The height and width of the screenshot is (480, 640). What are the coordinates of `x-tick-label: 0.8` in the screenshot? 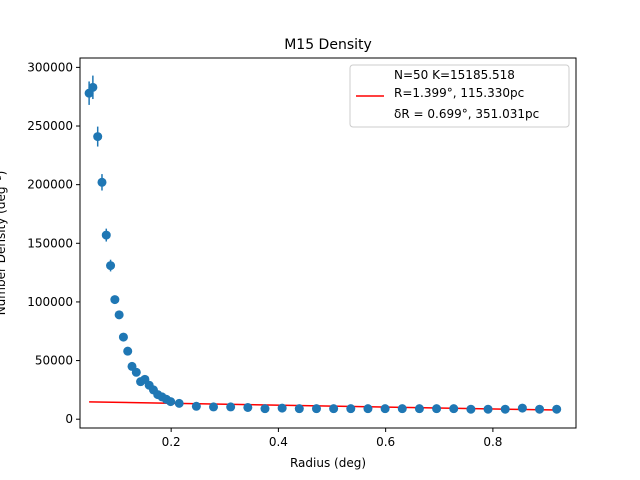 It's located at (492, 442).